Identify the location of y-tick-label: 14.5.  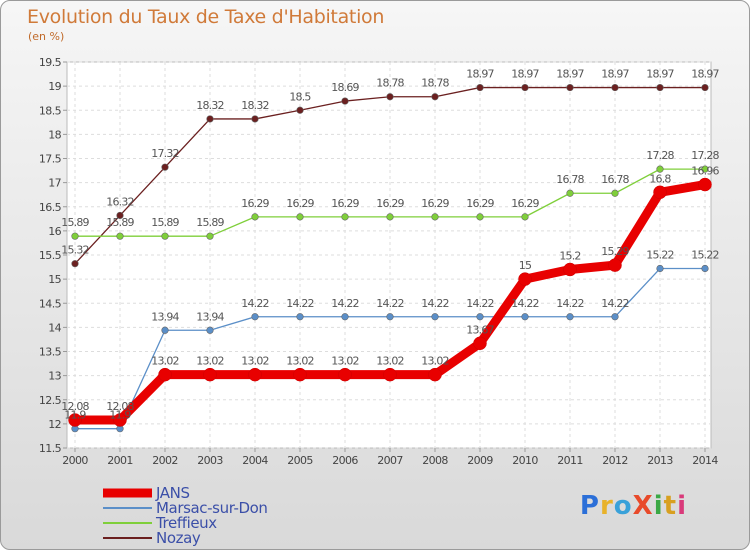
(50, 303).